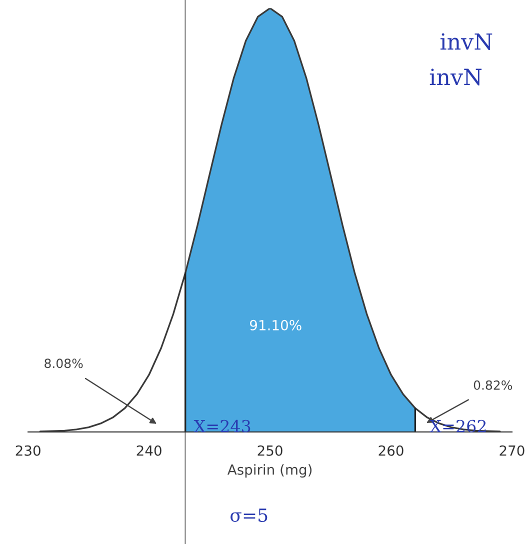  Describe the element at coordinates (28, 450) in the screenshot. I see `x-tick-label: 230` at that location.